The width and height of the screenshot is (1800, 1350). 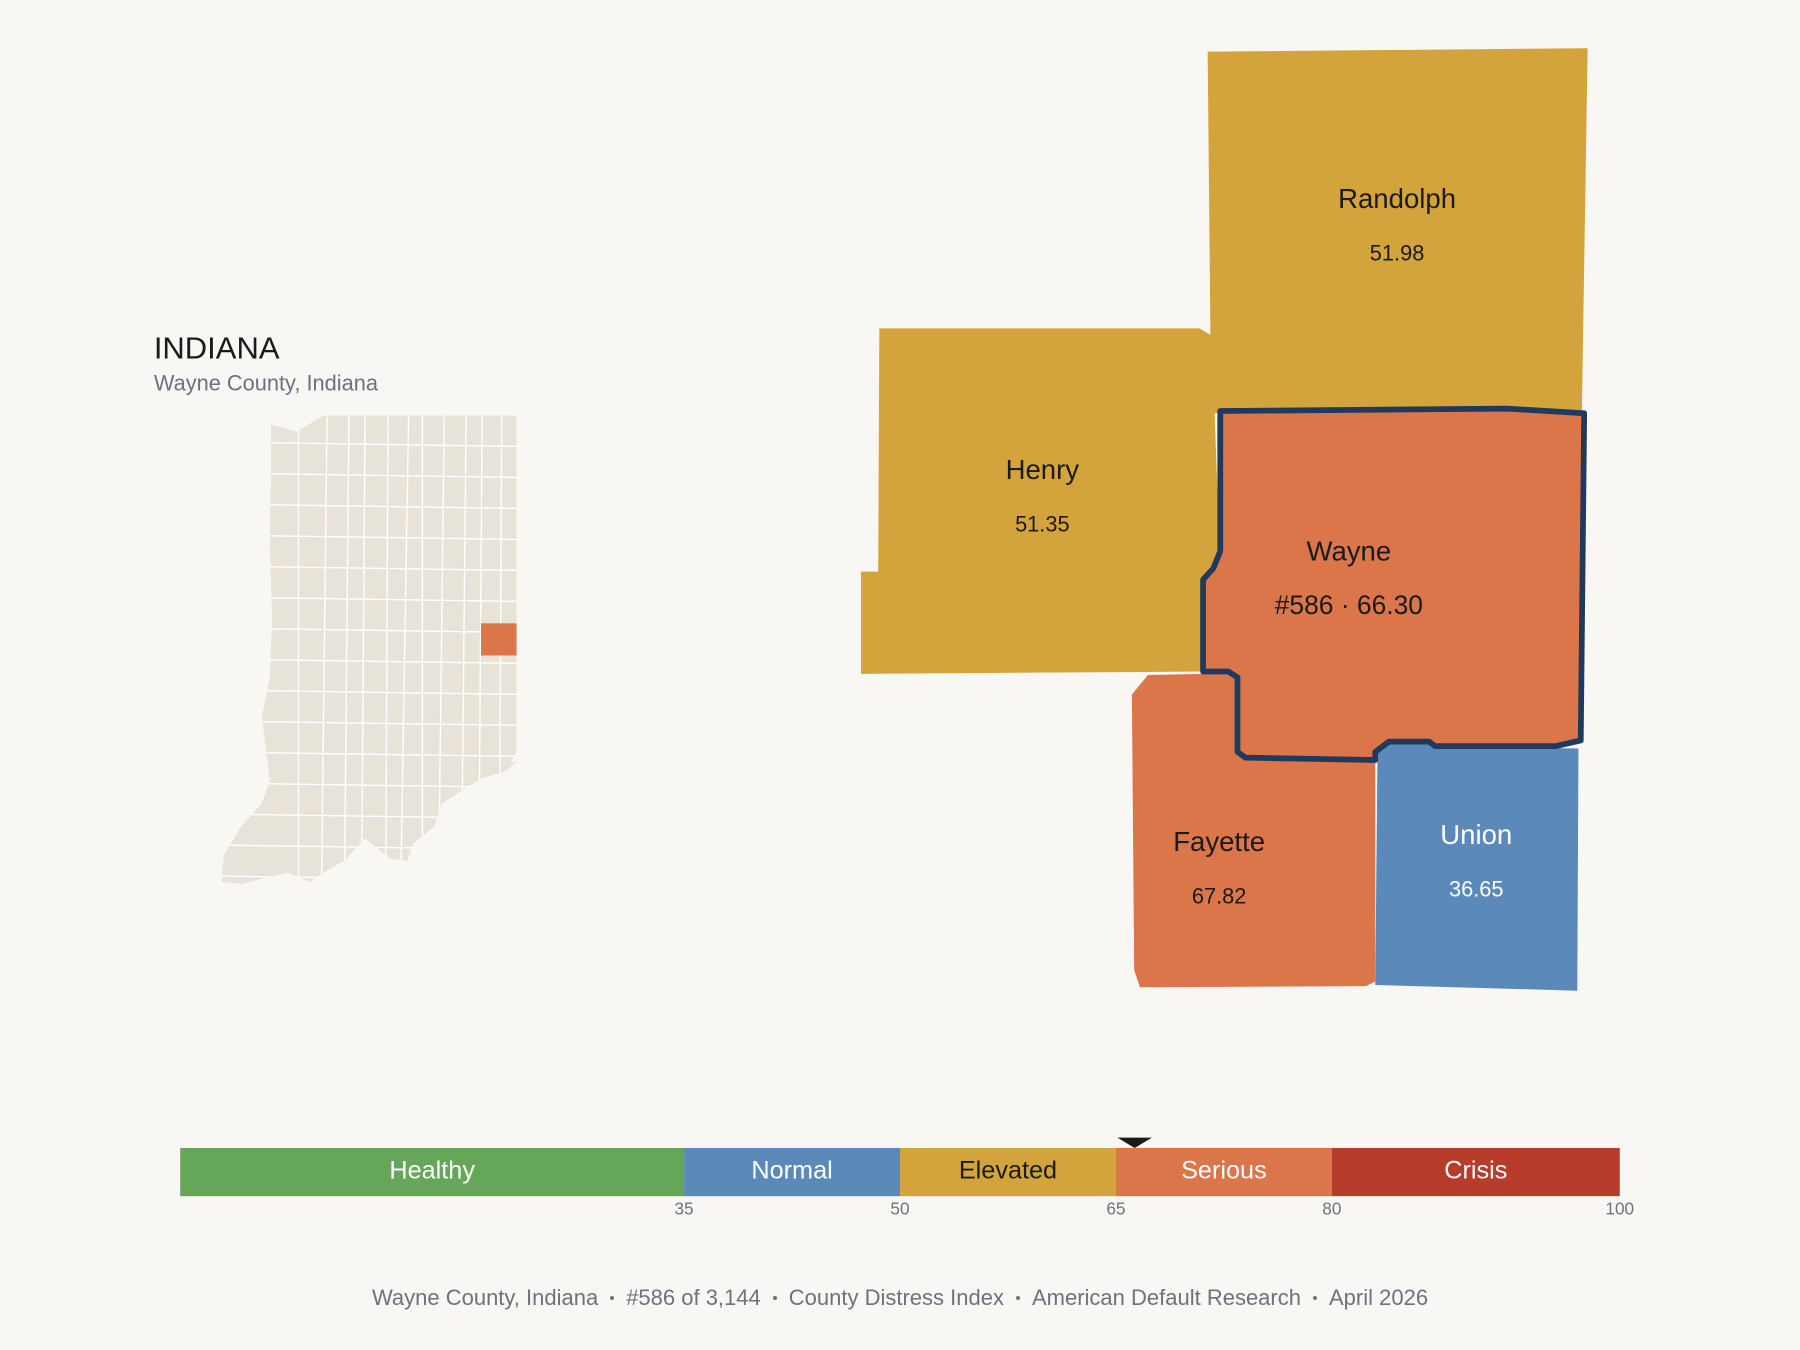 What do you see at coordinates (1378, 1297) in the screenshot?
I see `footer-item: April 2026` at bounding box center [1378, 1297].